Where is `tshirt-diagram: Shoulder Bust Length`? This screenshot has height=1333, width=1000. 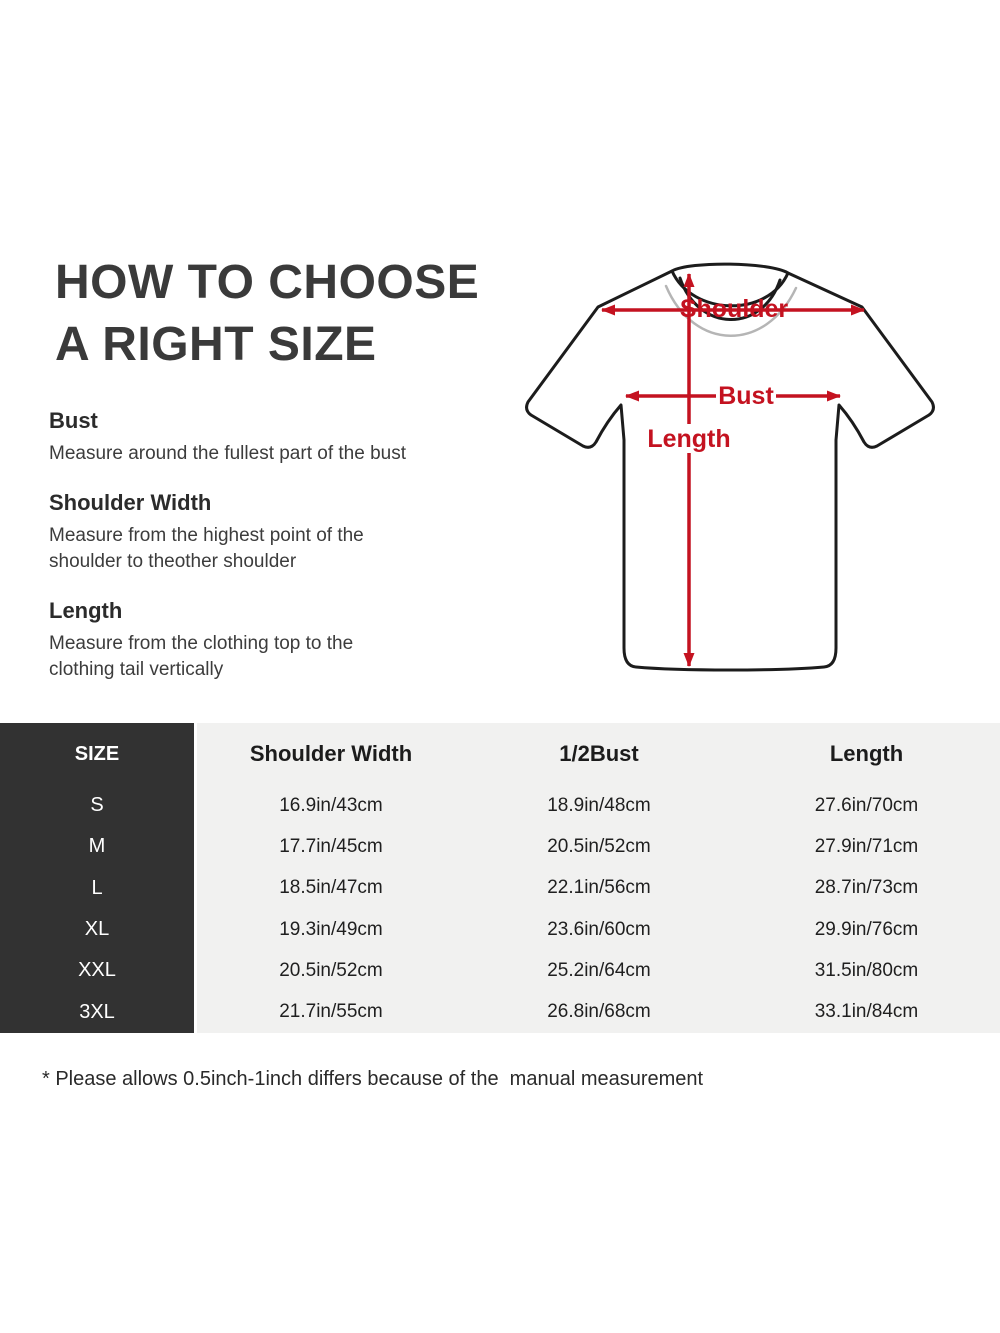
tshirt-diagram: Shoulder Bust Length is located at coordinates (730, 467).